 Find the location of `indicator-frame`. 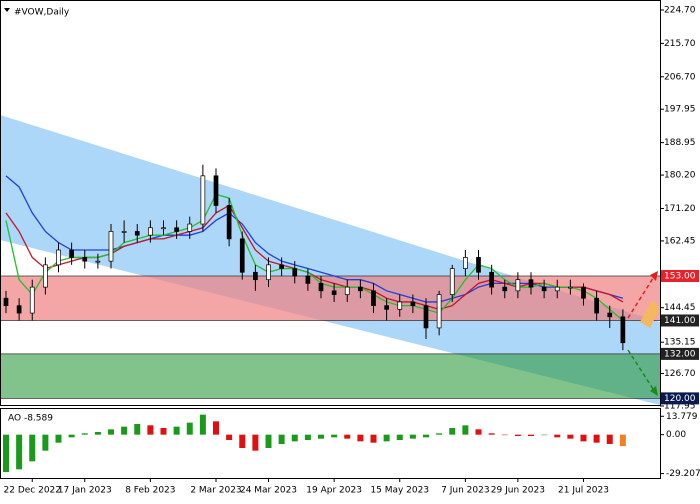

indicator-frame is located at coordinates (330, 443).